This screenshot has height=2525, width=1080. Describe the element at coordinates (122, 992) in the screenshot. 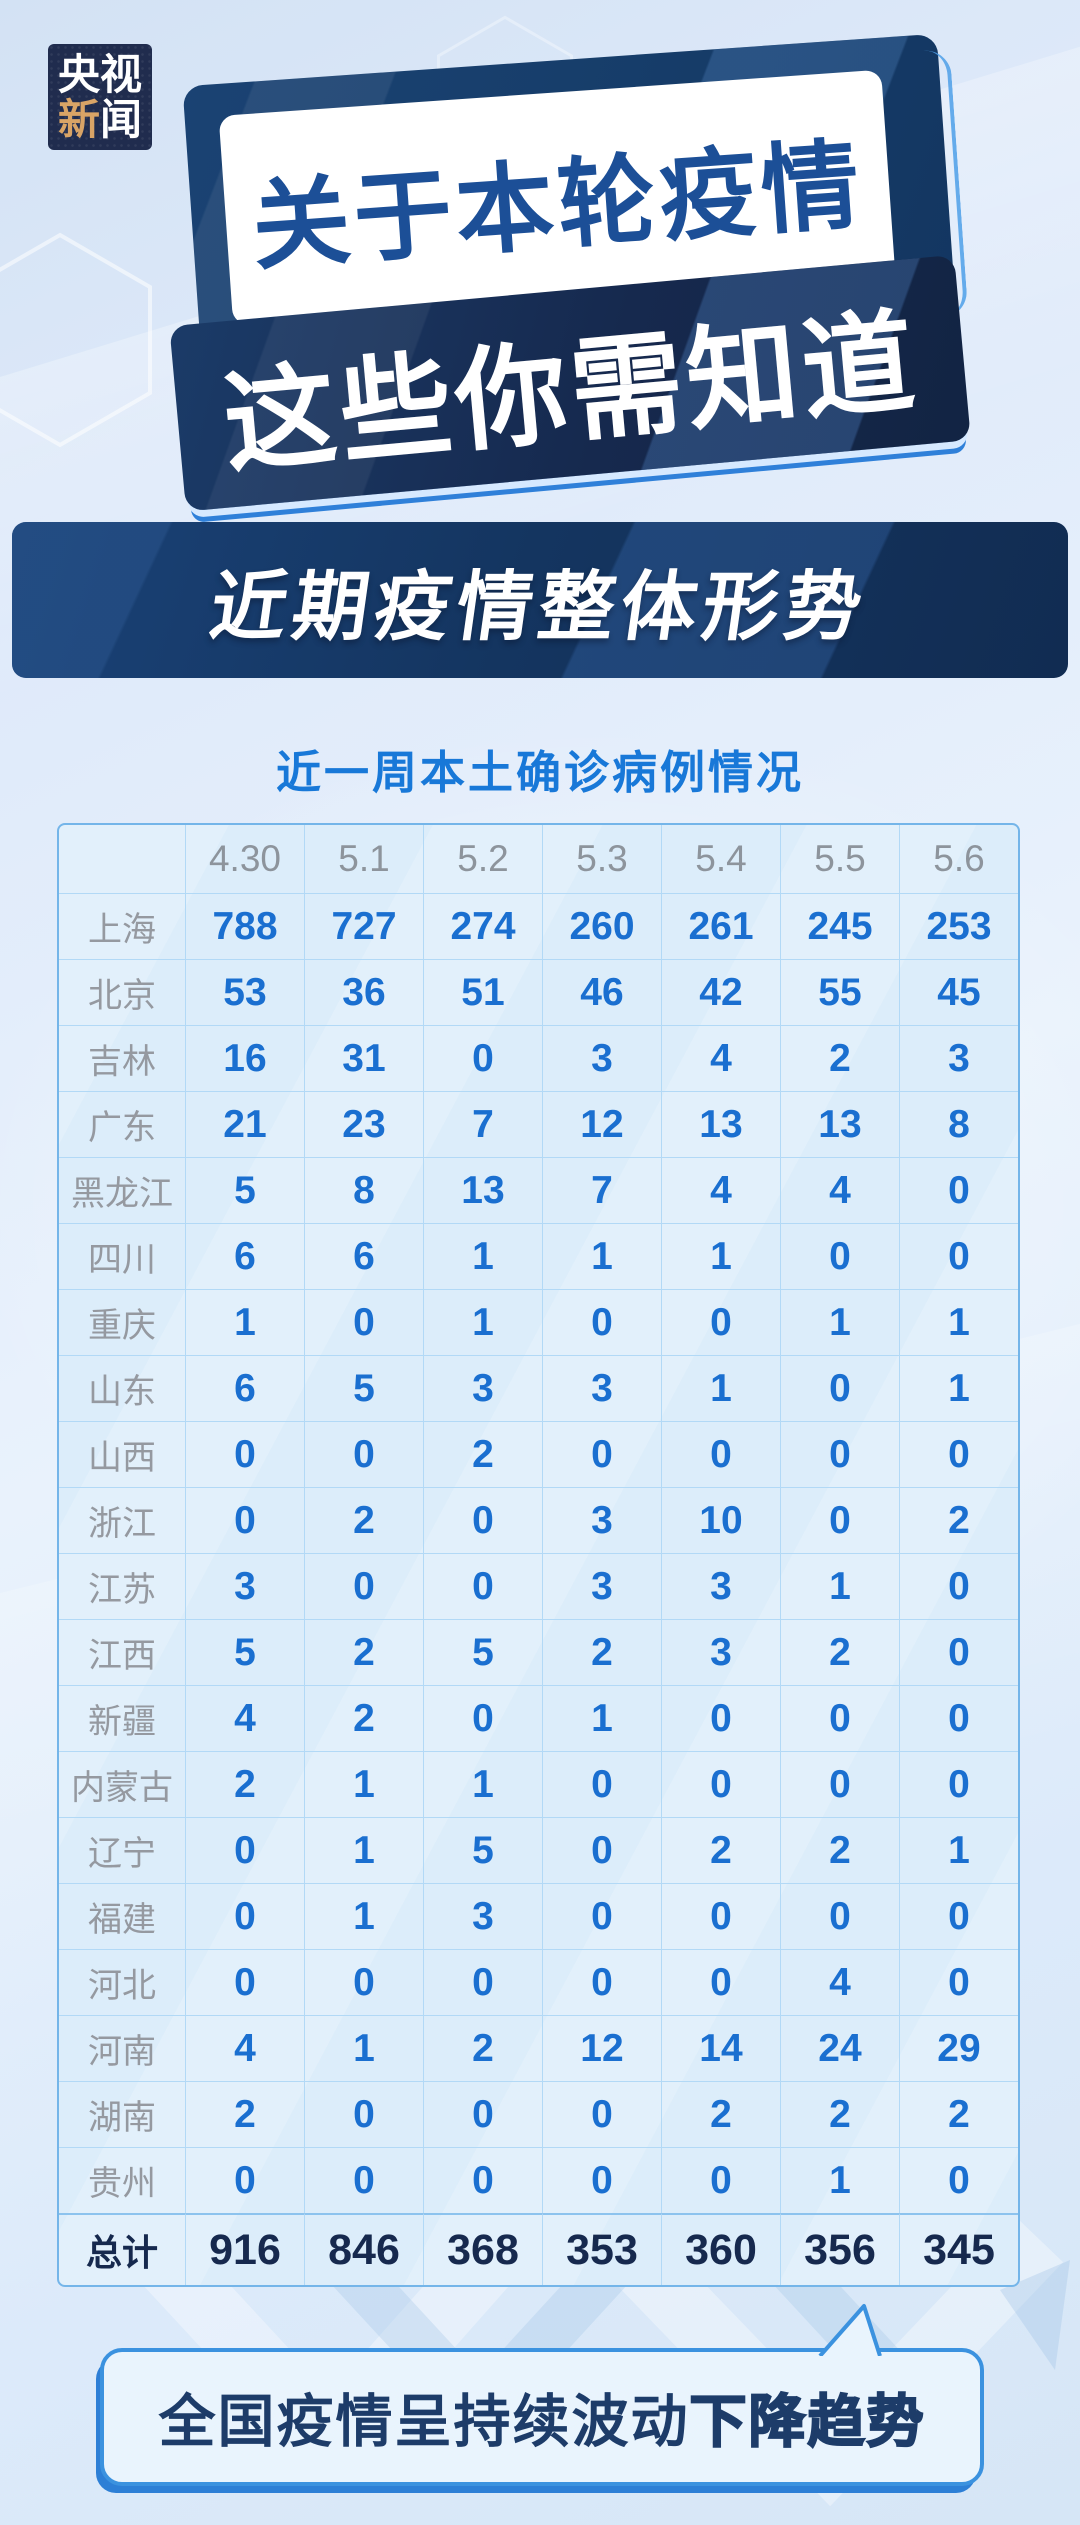

I see `table-row-label: 北京` at that location.